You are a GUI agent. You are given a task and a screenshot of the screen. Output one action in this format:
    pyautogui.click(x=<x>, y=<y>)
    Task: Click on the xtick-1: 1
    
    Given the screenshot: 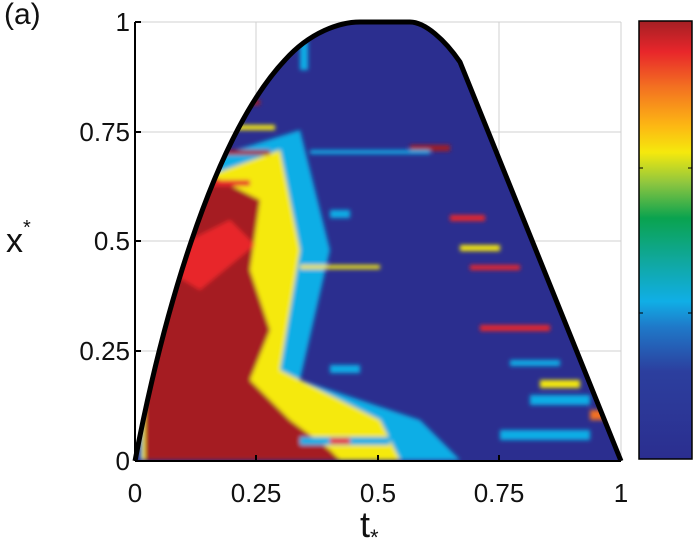 What is the action you would take?
    pyautogui.click(x=621, y=493)
    